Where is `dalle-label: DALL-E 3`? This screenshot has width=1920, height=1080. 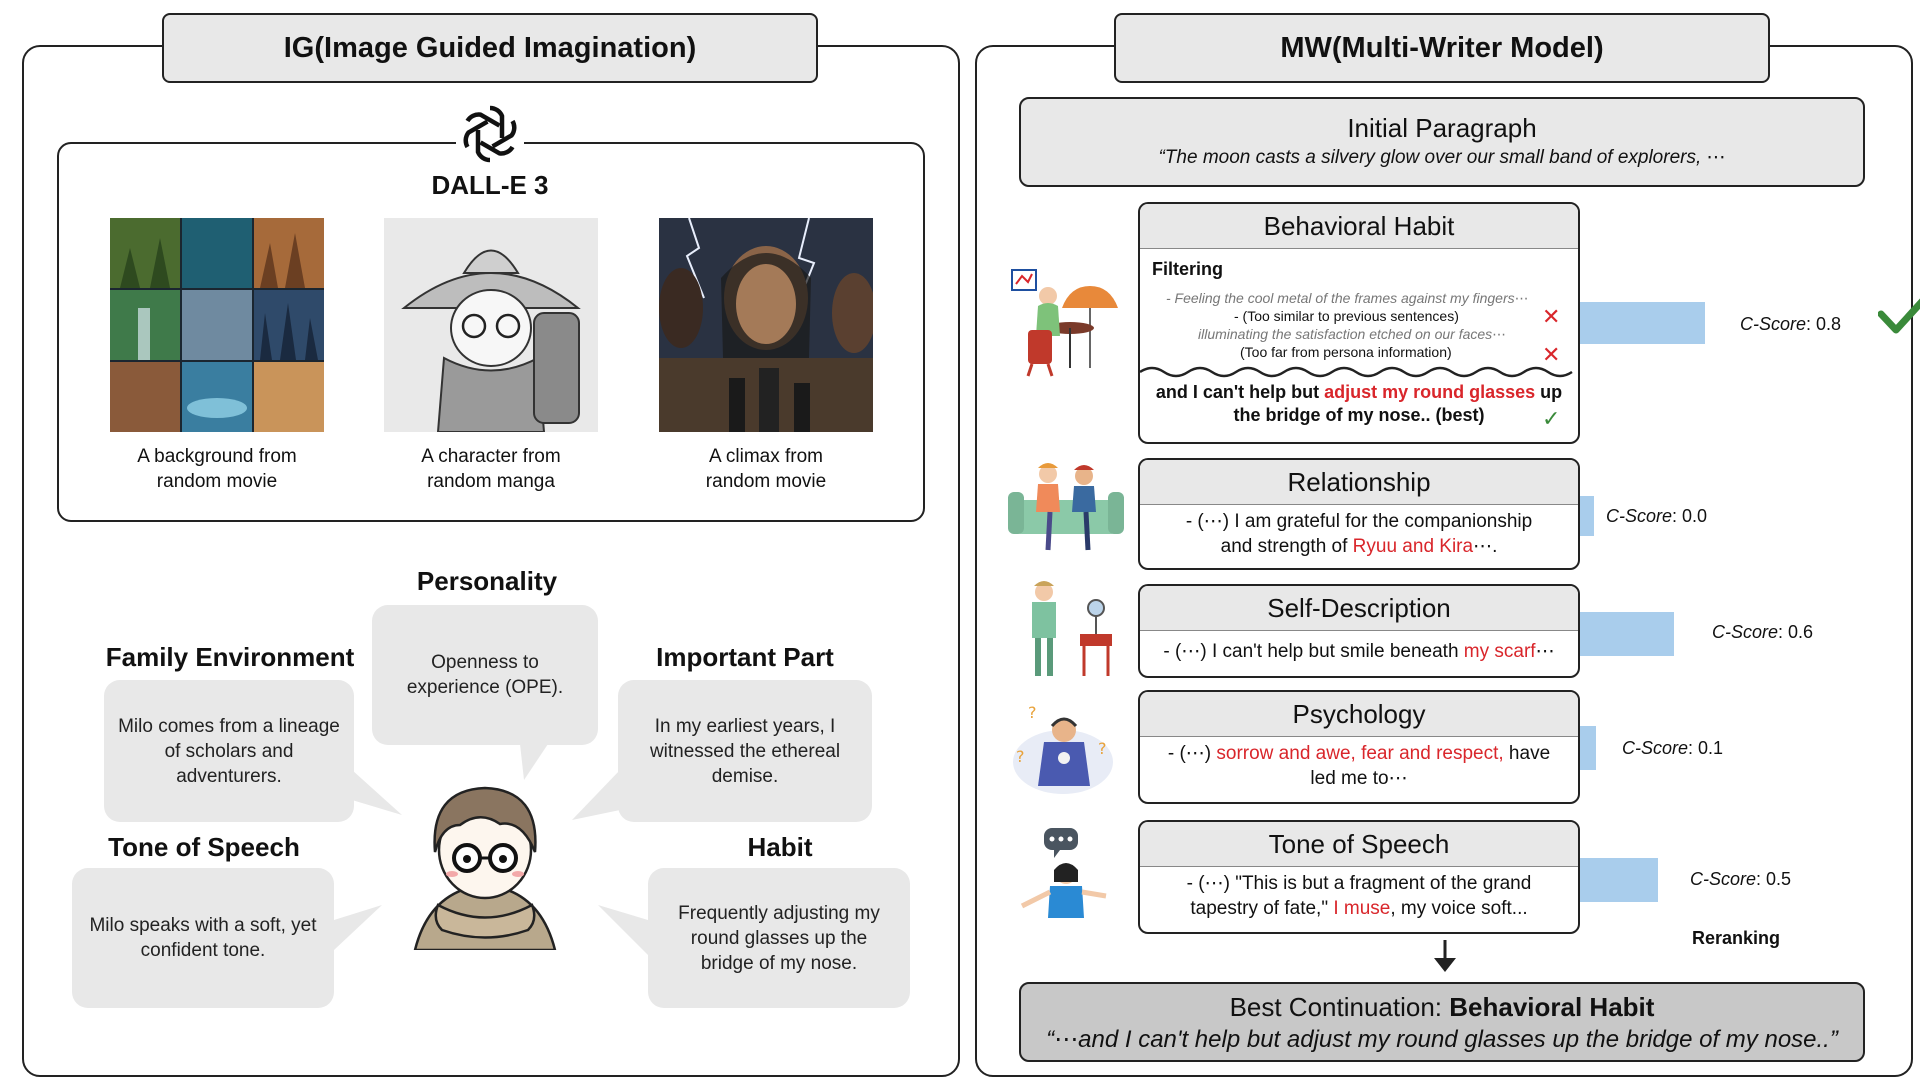
dalle-label: DALL-E 3 is located at coordinates (490, 185).